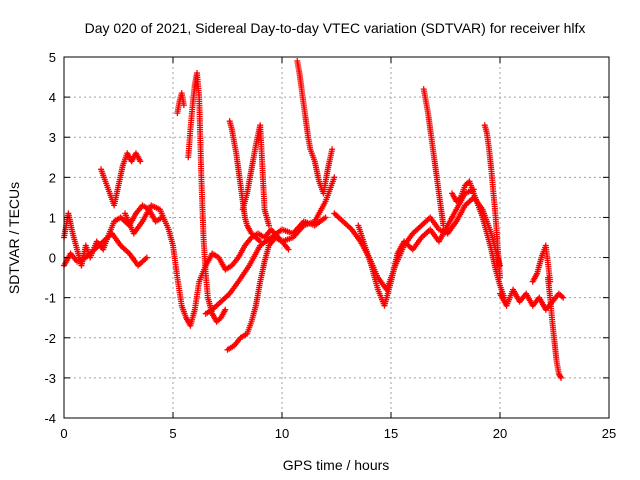 Image resolution: width=640 pixels, height=480 pixels. What do you see at coordinates (50, 378) in the screenshot?
I see `y-tick-label: -3` at bounding box center [50, 378].